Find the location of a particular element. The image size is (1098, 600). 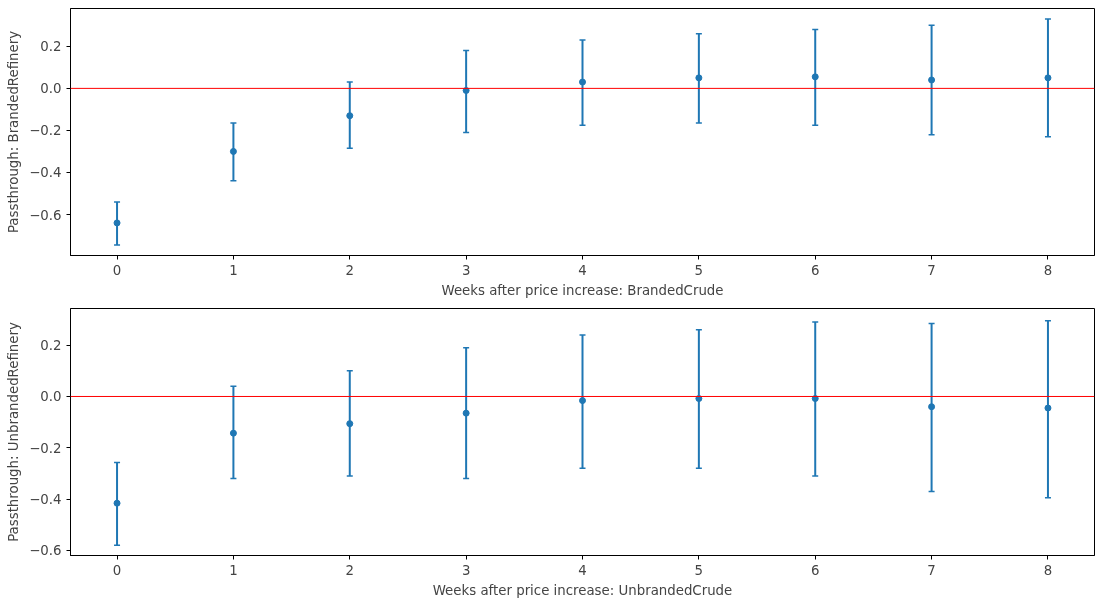

y-axis-title: Passthrough: BrandedRefinery is located at coordinates (14, 132).